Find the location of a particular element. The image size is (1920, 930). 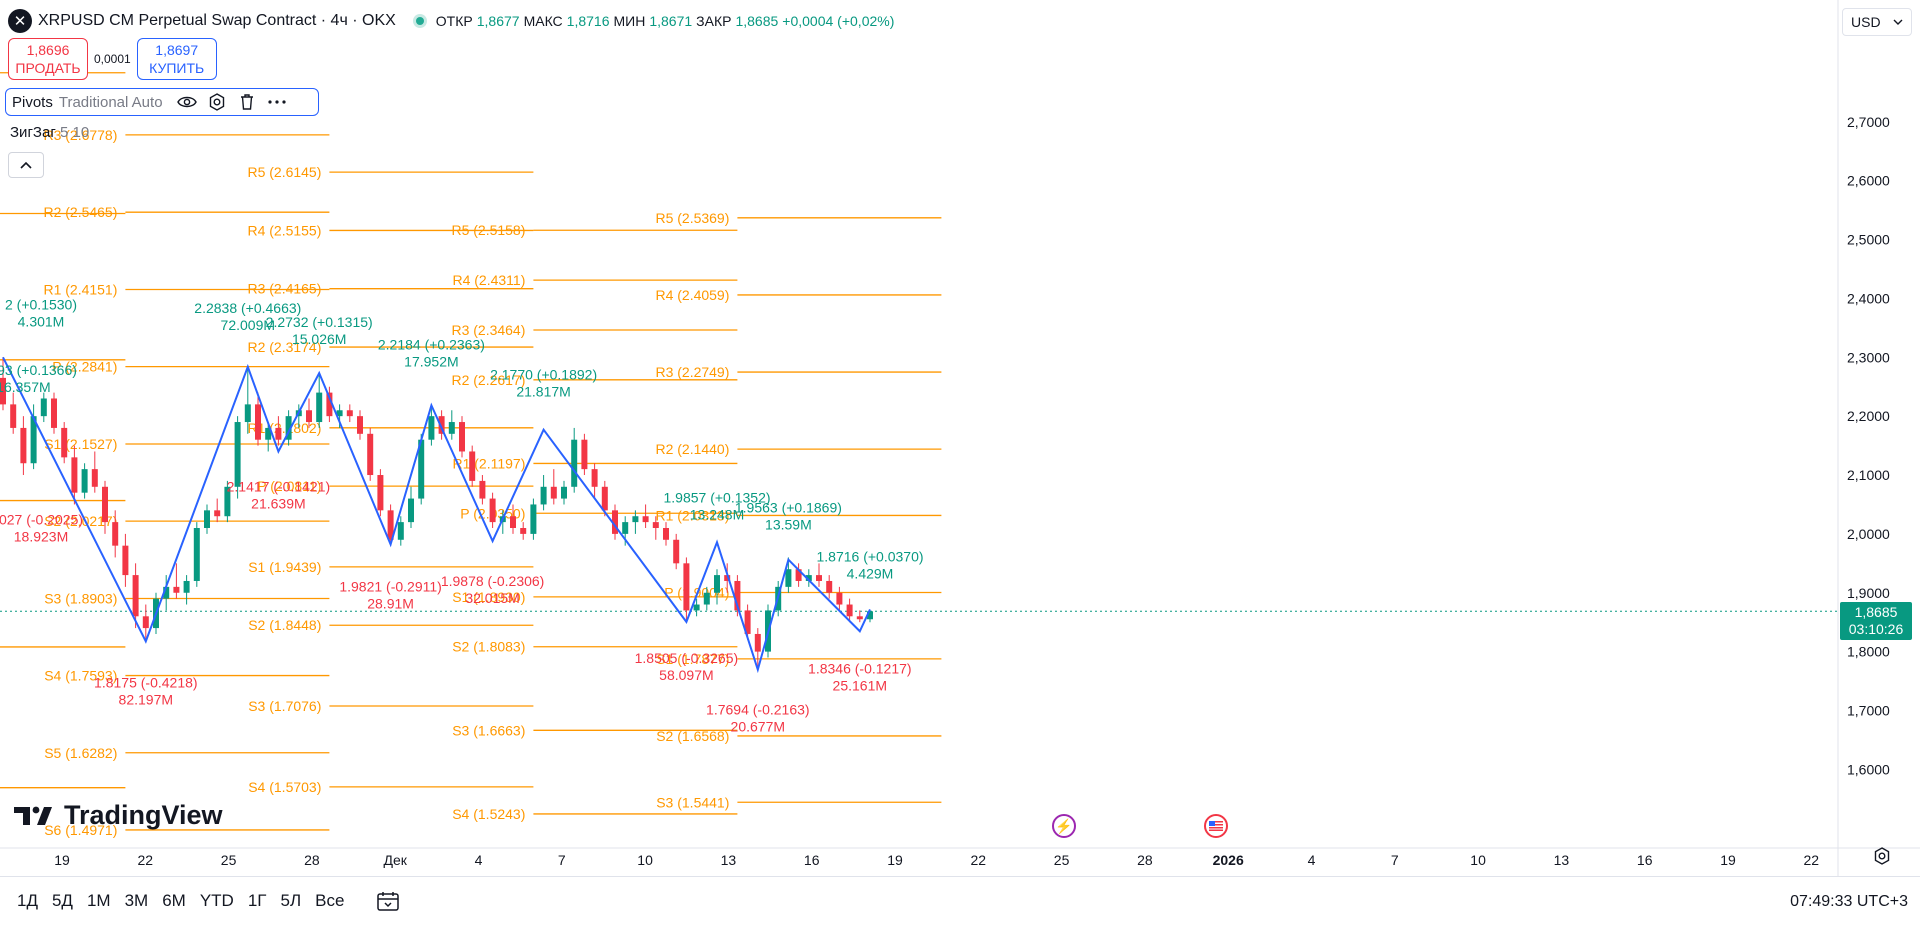

symbol-logo-icon: ✕ is located at coordinates (20, 21).